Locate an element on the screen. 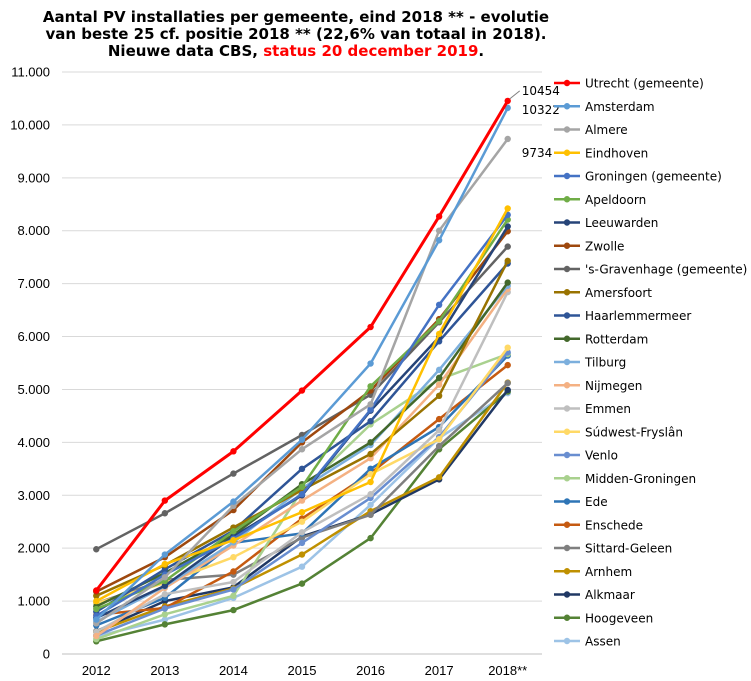 Image resolution: width=751 pixels, height=681 pixels. y-tick-label: 0 is located at coordinates (46, 654).